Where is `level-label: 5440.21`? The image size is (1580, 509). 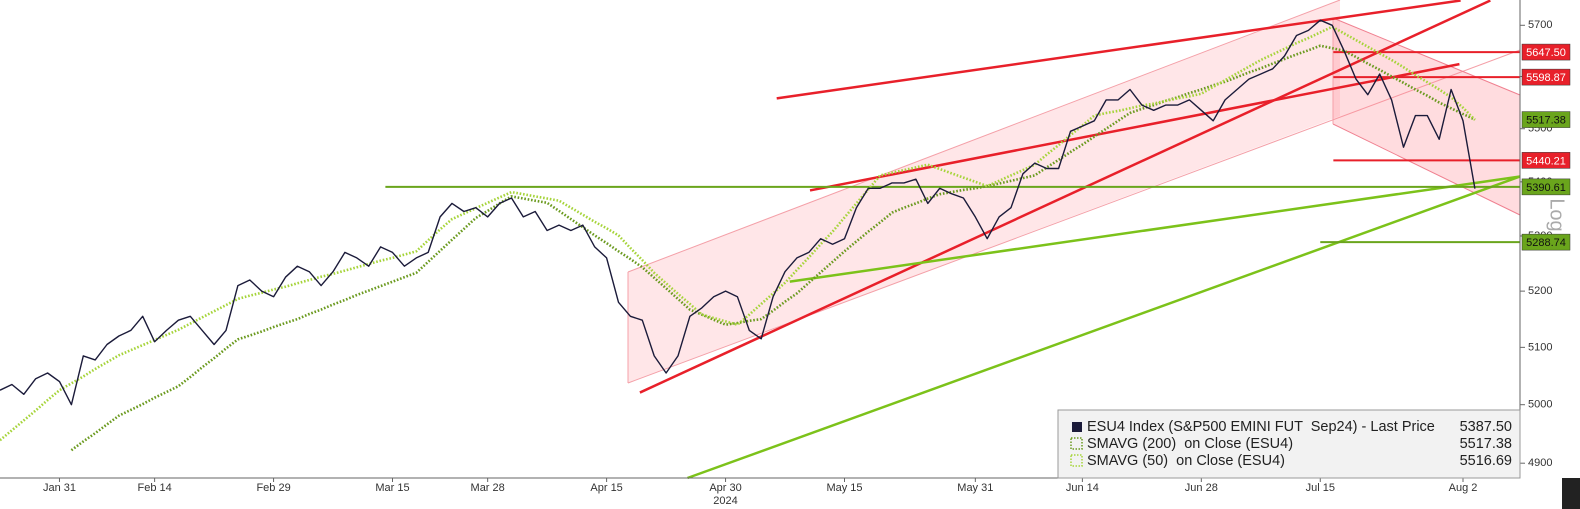 level-label: 5440.21 is located at coordinates (1546, 161).